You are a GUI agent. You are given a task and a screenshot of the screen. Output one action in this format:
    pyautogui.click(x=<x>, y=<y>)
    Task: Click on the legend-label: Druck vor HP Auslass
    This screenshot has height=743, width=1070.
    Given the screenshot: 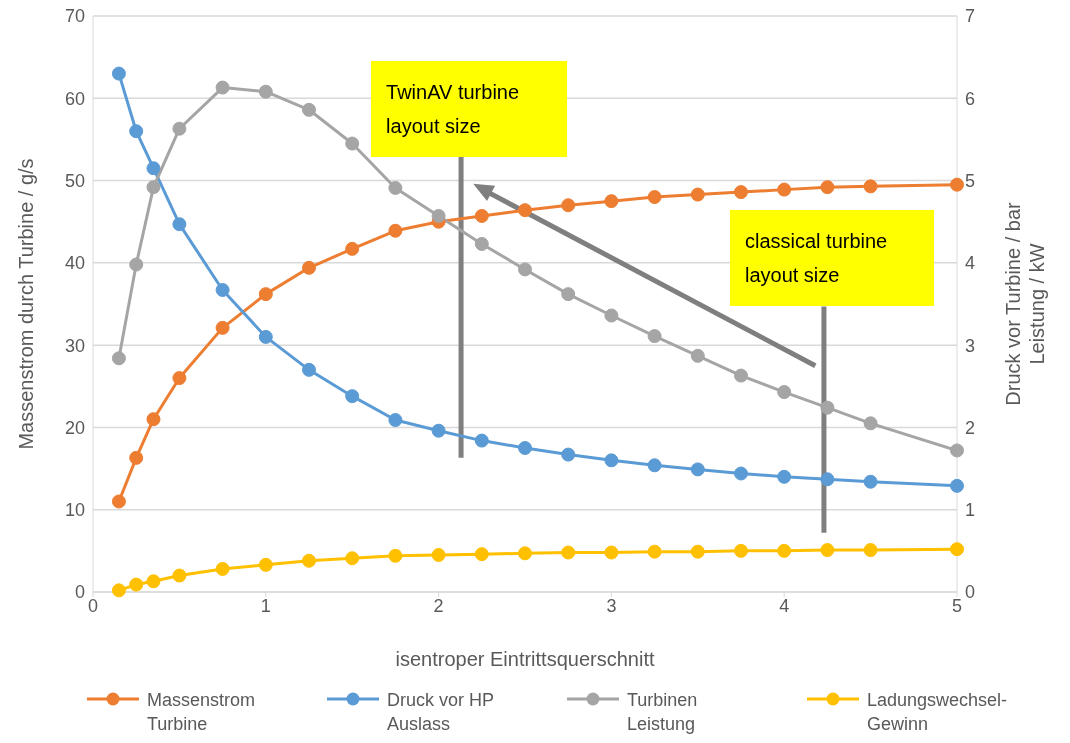 What is the action you would take?
    pyautogui.click(x=441, y=712)
    